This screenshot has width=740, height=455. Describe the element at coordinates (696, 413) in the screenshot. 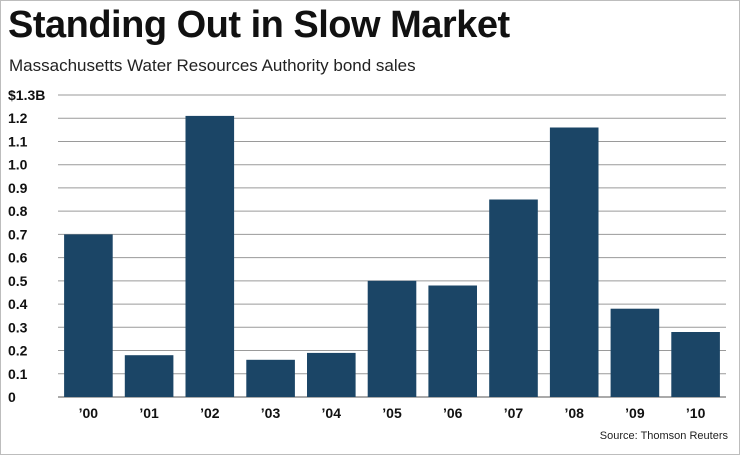

I see `x-tick-label: ’10` at that location.